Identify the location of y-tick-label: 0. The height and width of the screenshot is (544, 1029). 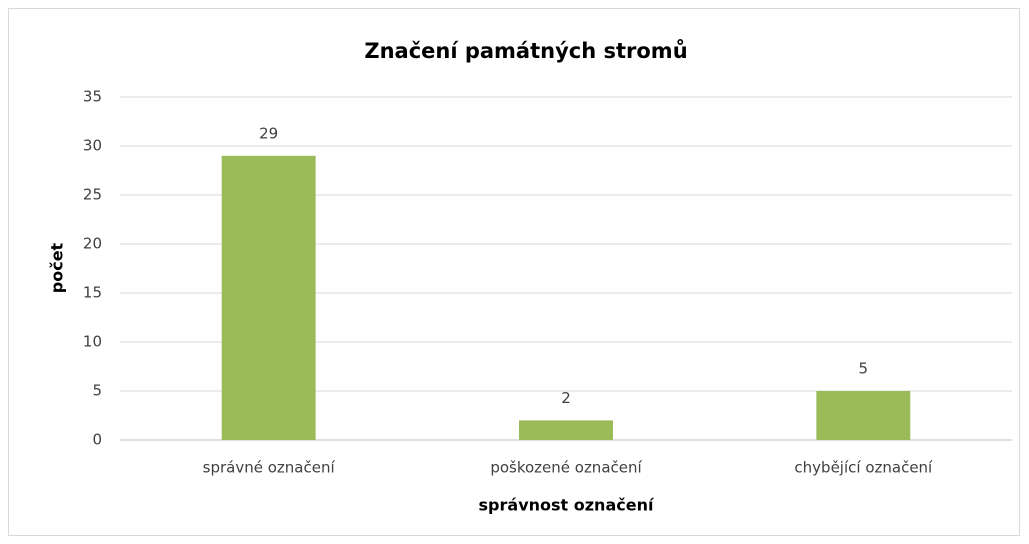
(97, 440).